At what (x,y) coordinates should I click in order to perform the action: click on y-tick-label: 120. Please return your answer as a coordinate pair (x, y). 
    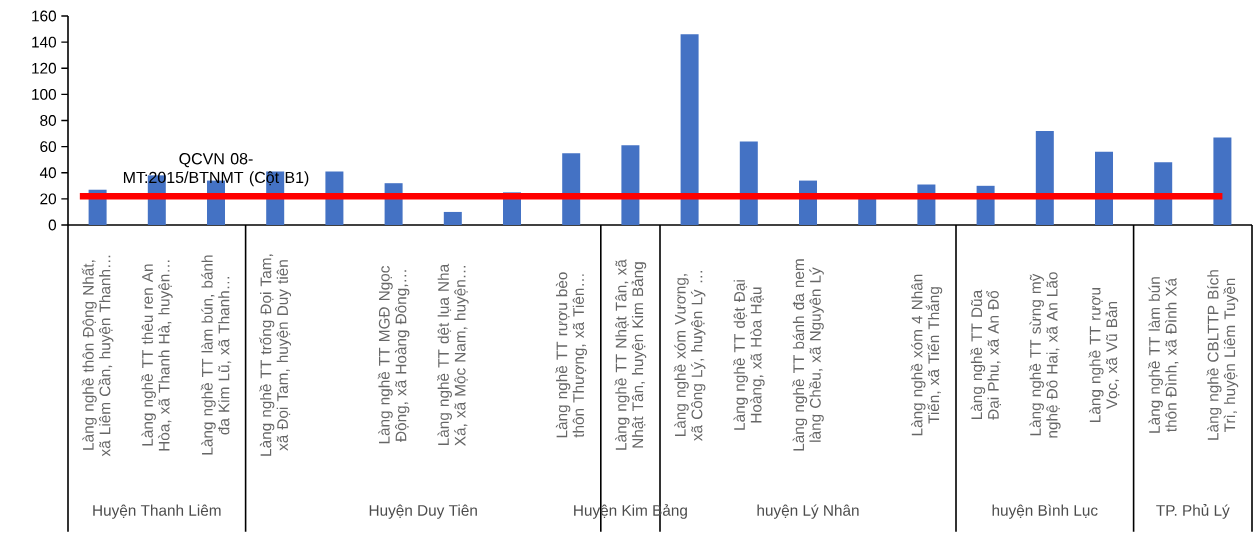
    Looking at the image, I should click on (44, 68).